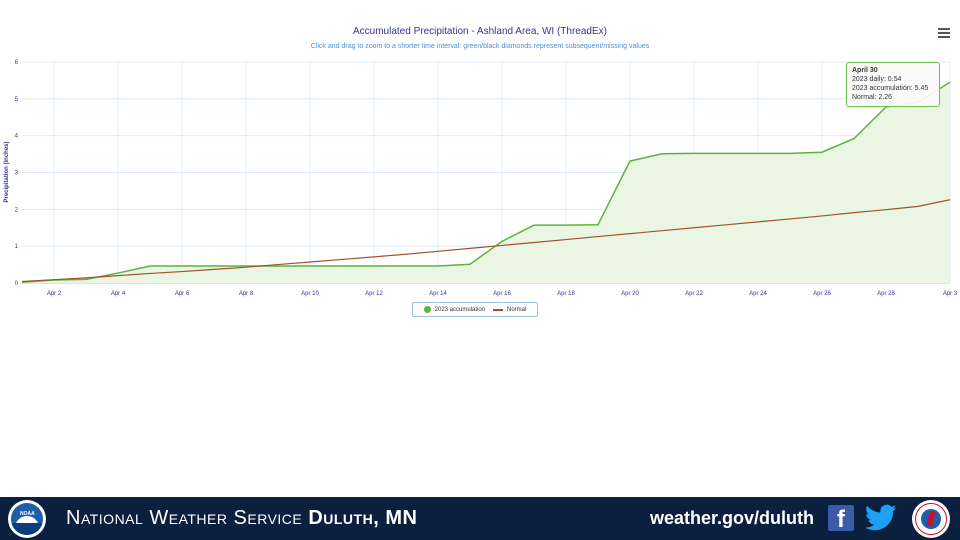  Describe the element at coordinates (694, 294) in the screenshot. I see `x-tick-label: Apr 22` at that location.